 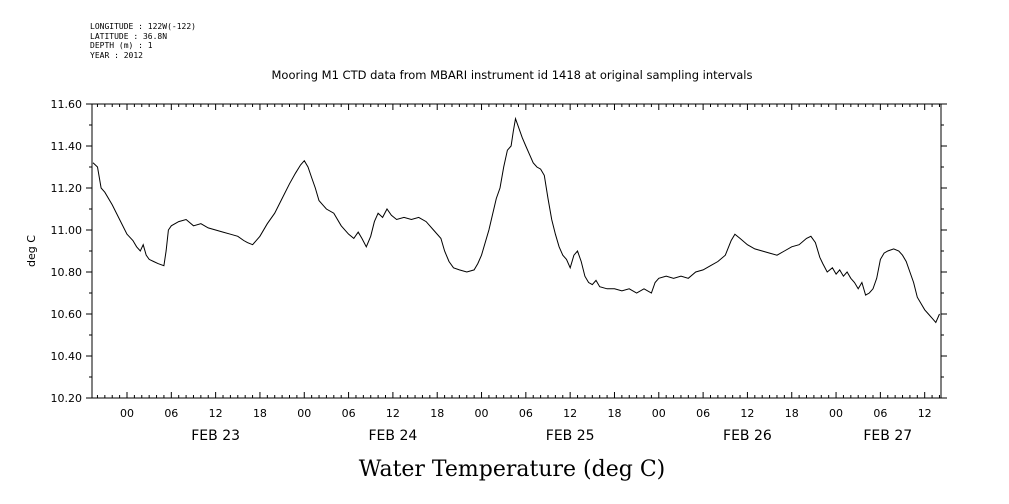 What do you see at coordinates (512, 469) in the screenshot?
I see `x-axis-title: Water Temperature (deg C)` at bounding box center [512, 469].